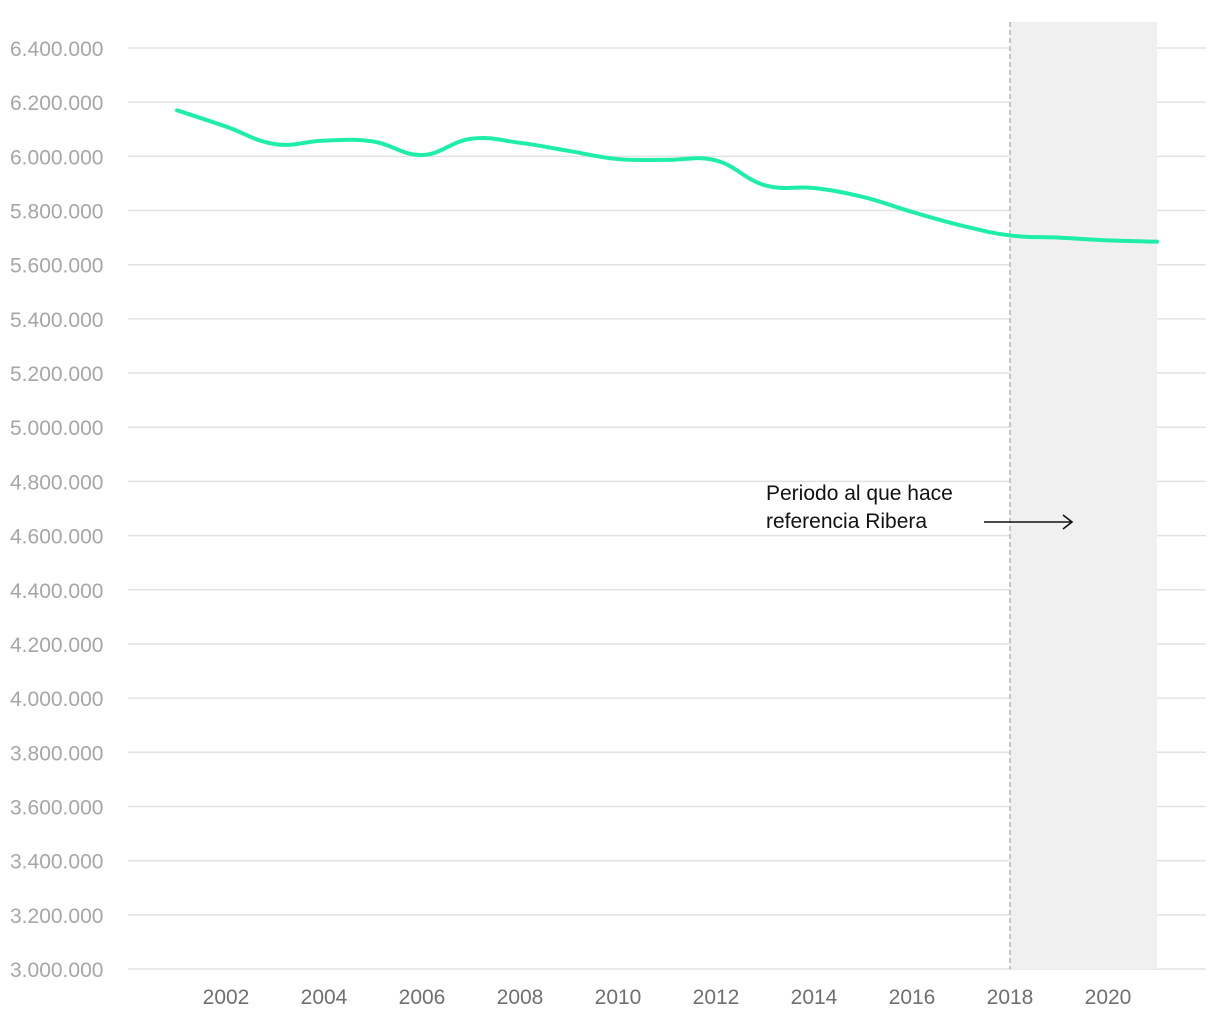  Describe the element at coordinates (56, 266) in the screenshot. I see `y-tick-label: 5.600.000` at that location.